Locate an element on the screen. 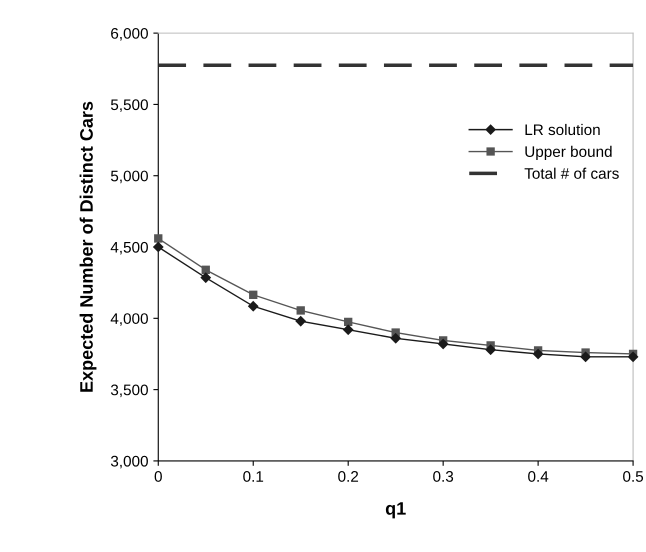 The width and height of the screenshot is (646, 552). x-tick-label: 0 is located at coordinates (158, 476).